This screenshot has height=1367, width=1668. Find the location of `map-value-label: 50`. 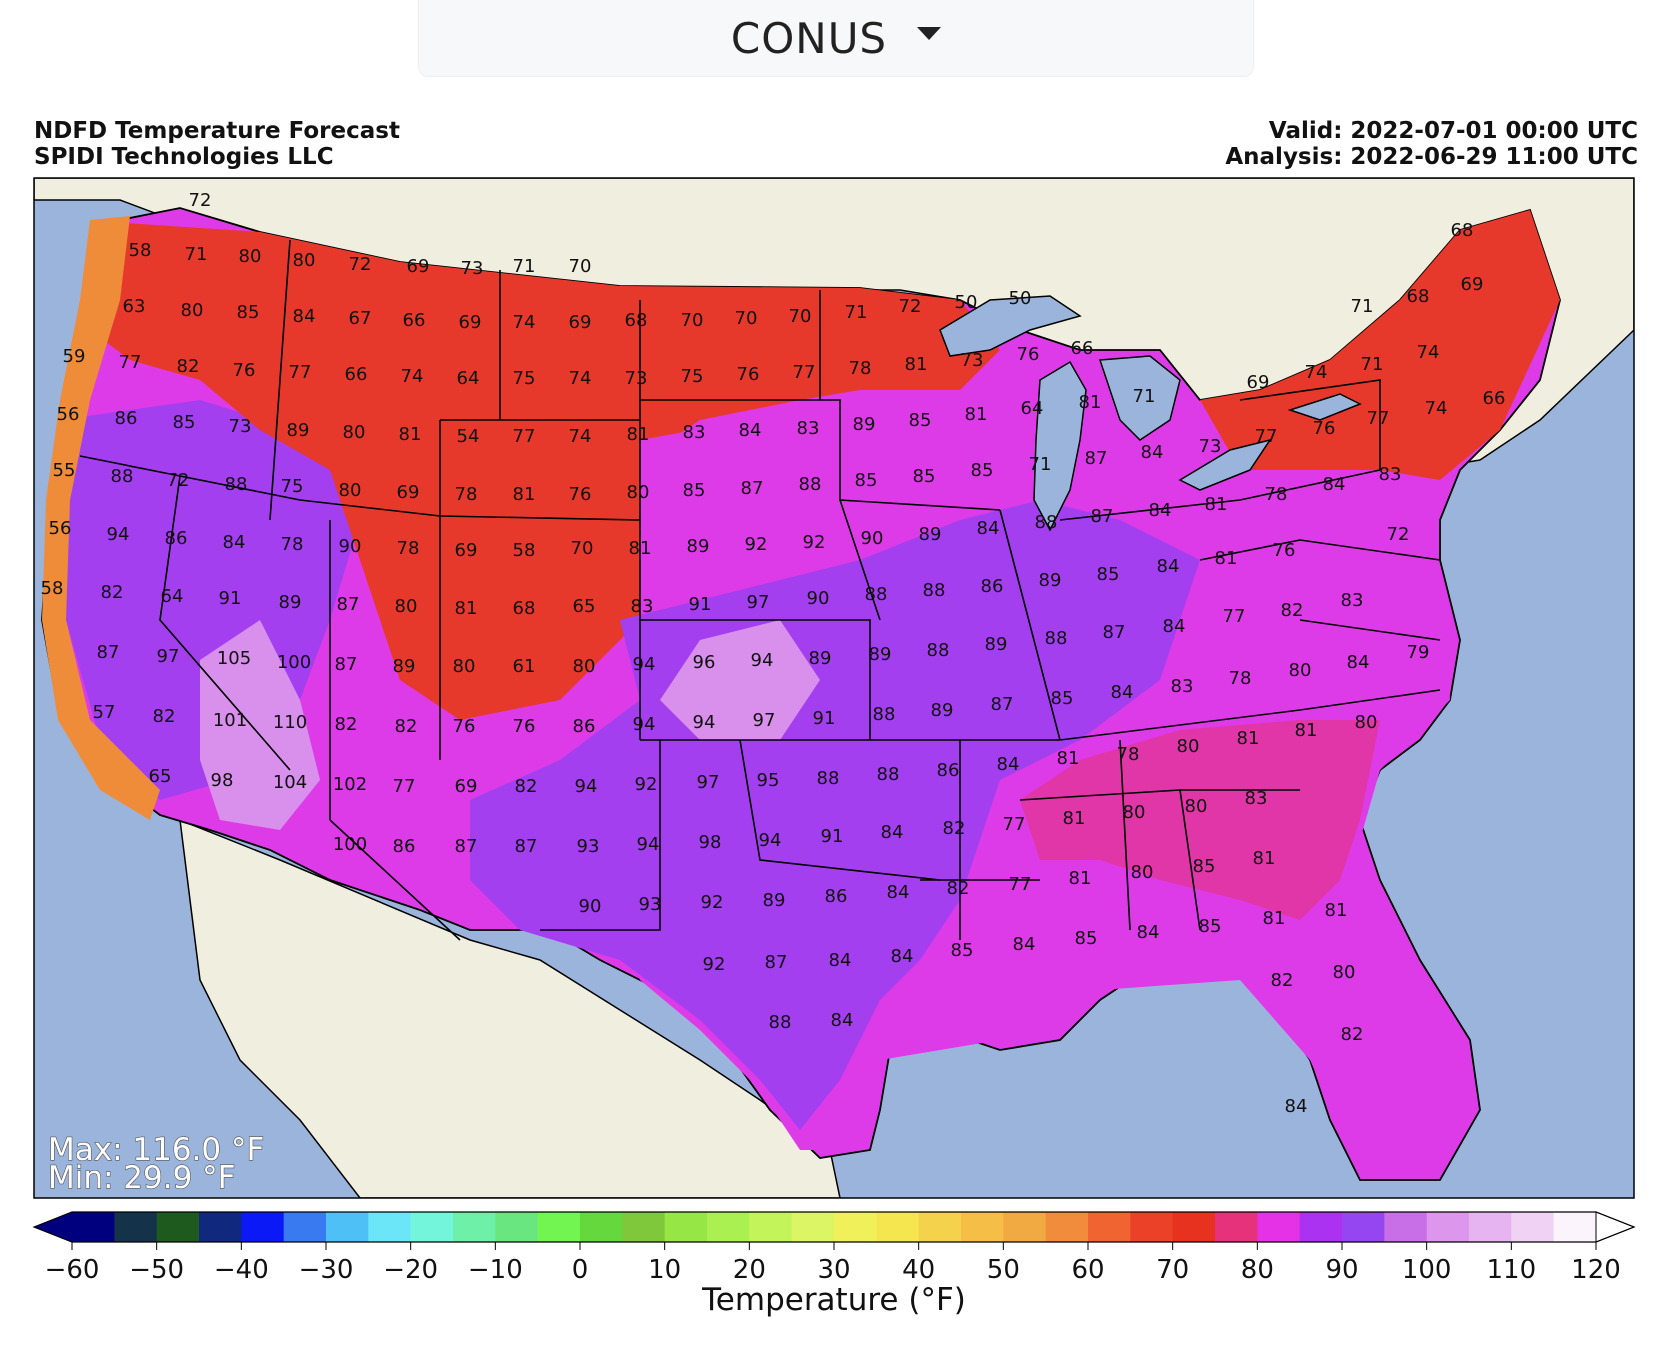

map-value-label: 50 is located at coordinates (966, 302).